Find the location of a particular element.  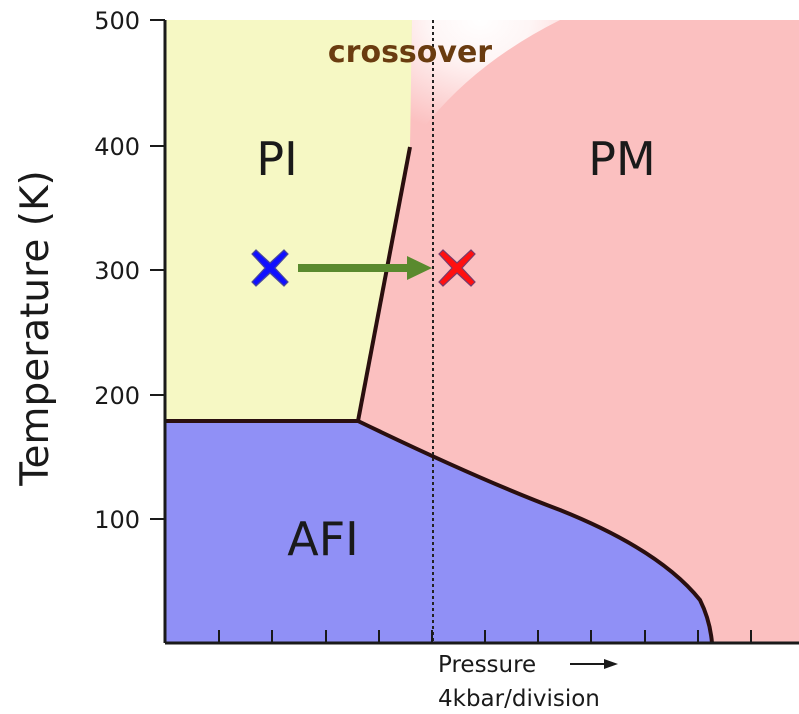

transition-arrow is located at coordinates (365, 268).